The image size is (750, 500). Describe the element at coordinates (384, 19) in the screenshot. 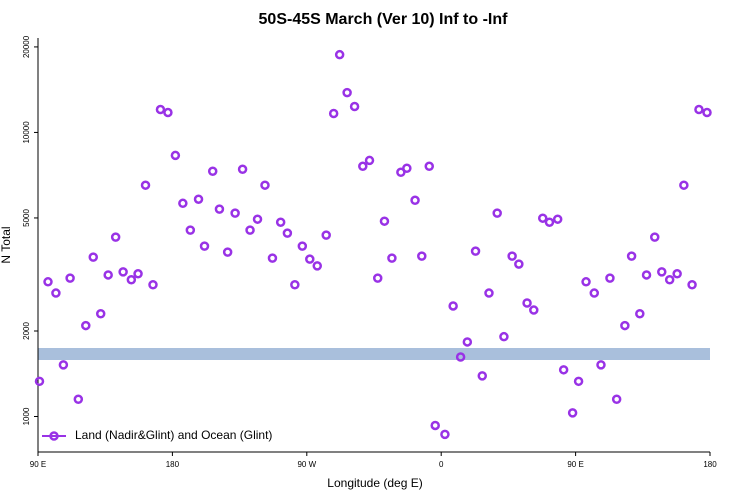

I see `chart-title: 50S-45S March (Ver 10) Inf to -Inf` at that location.